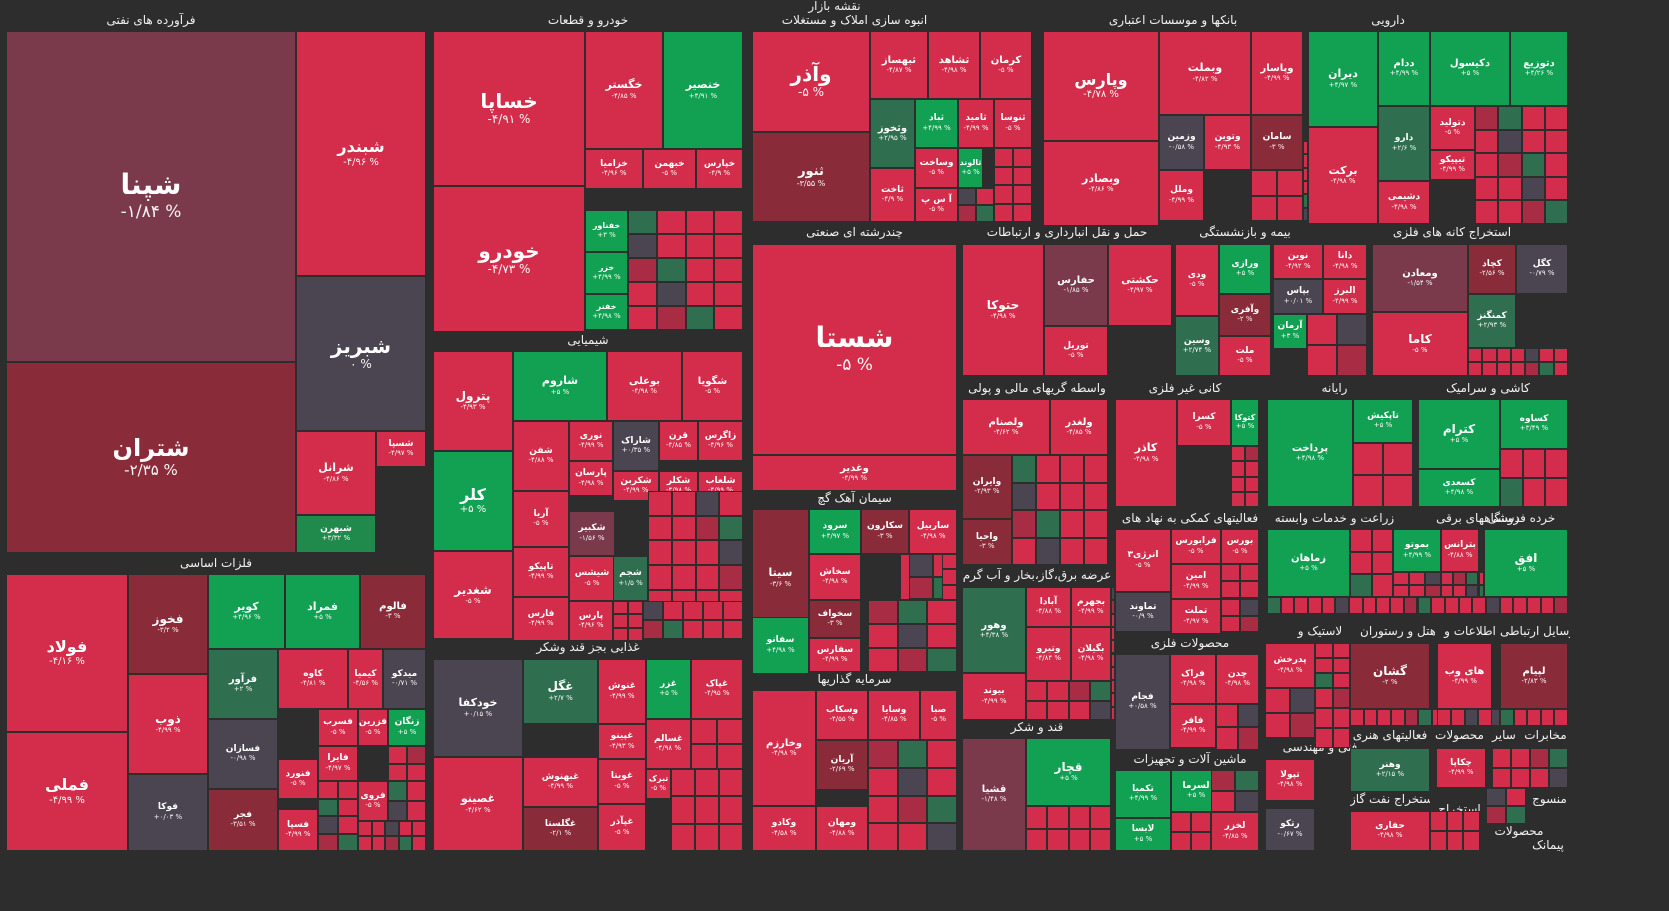 The width and height of the screenshot is (1669, 911). Describe the element at coordinates (669, 169) in the screenshot. I see `stock-tile: خبهمن -۵ %` at that location.